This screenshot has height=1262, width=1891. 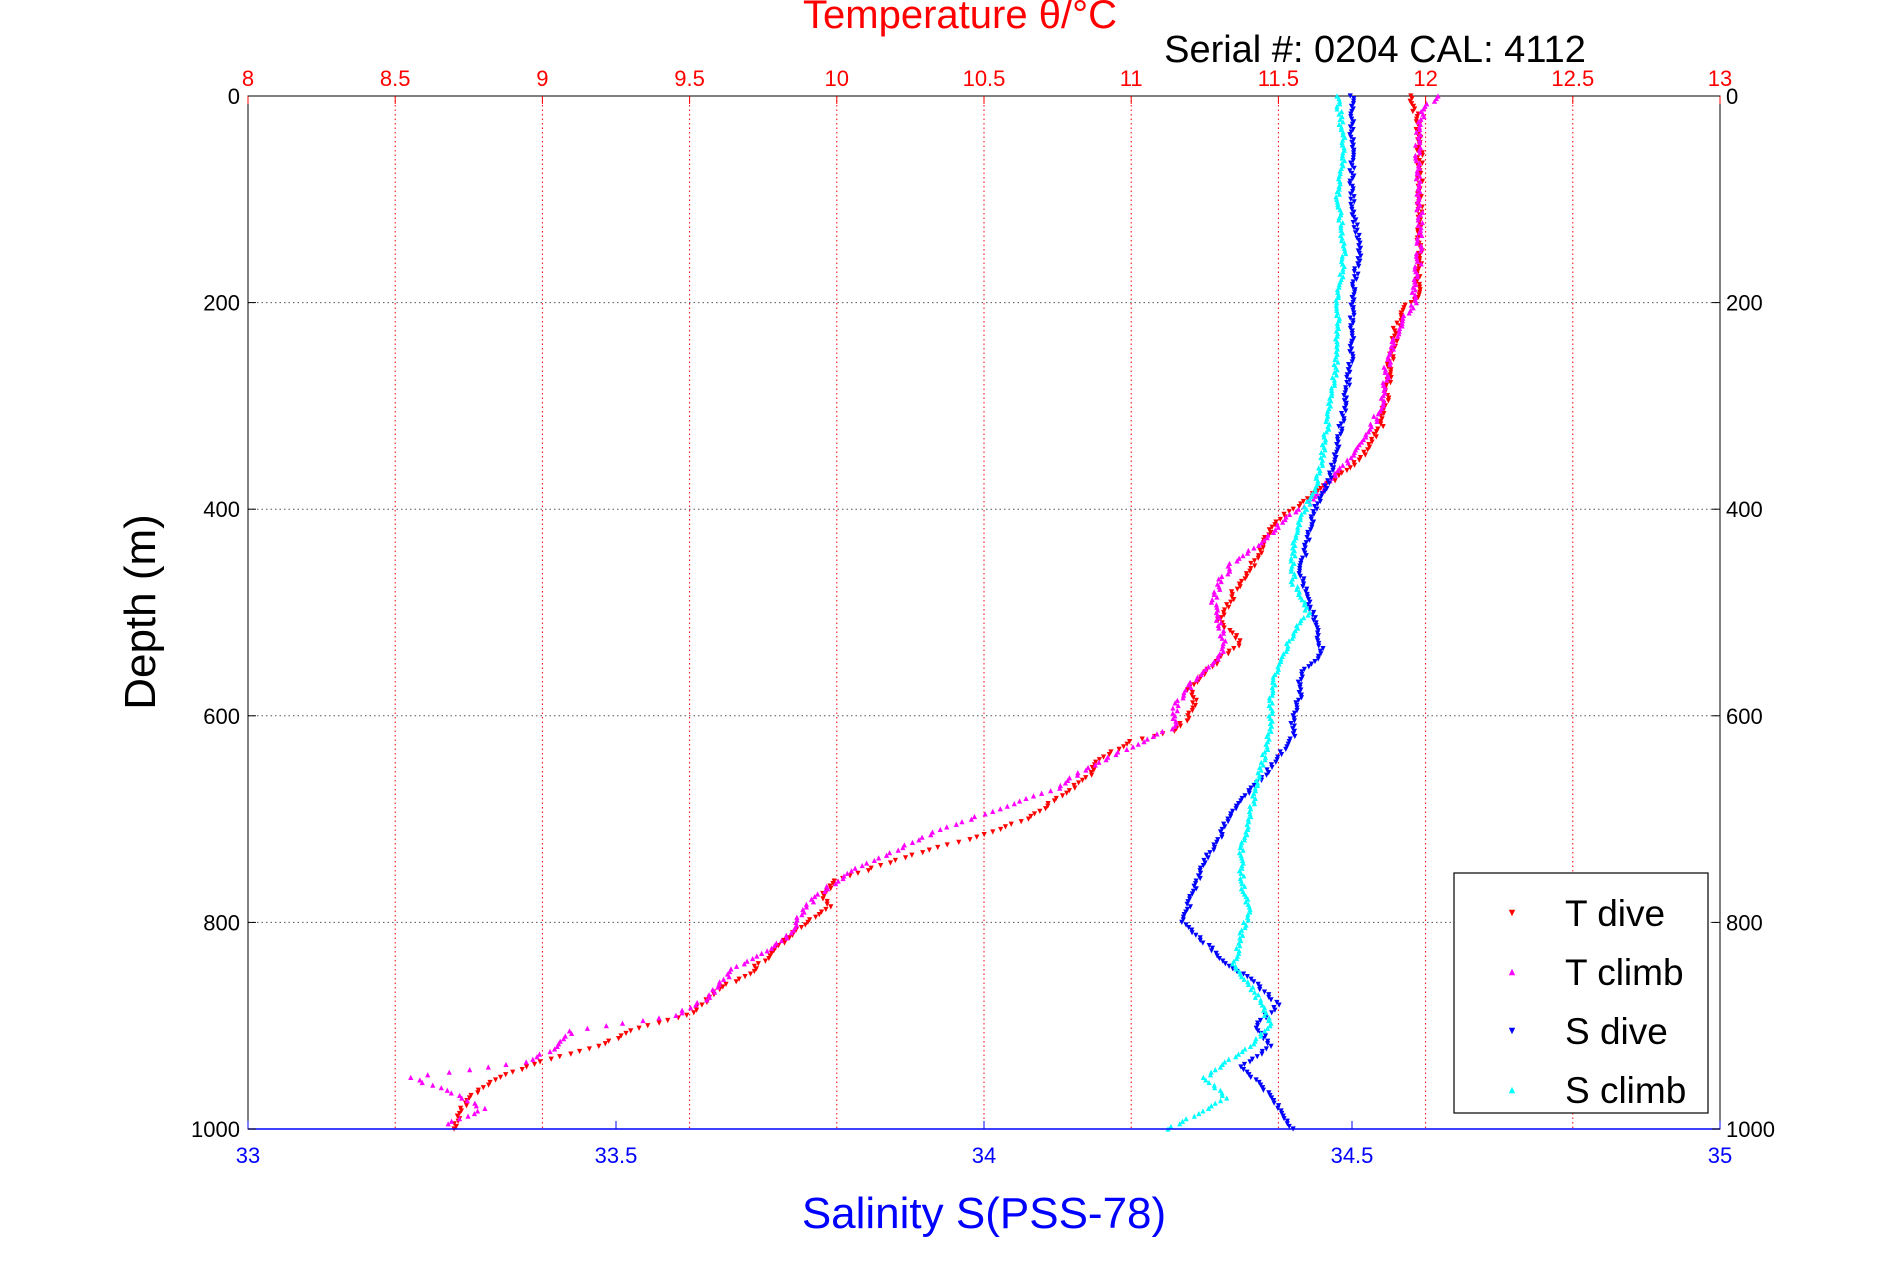 I want to click on y-axis-label: Depth (m), so click(x=140, y=612).